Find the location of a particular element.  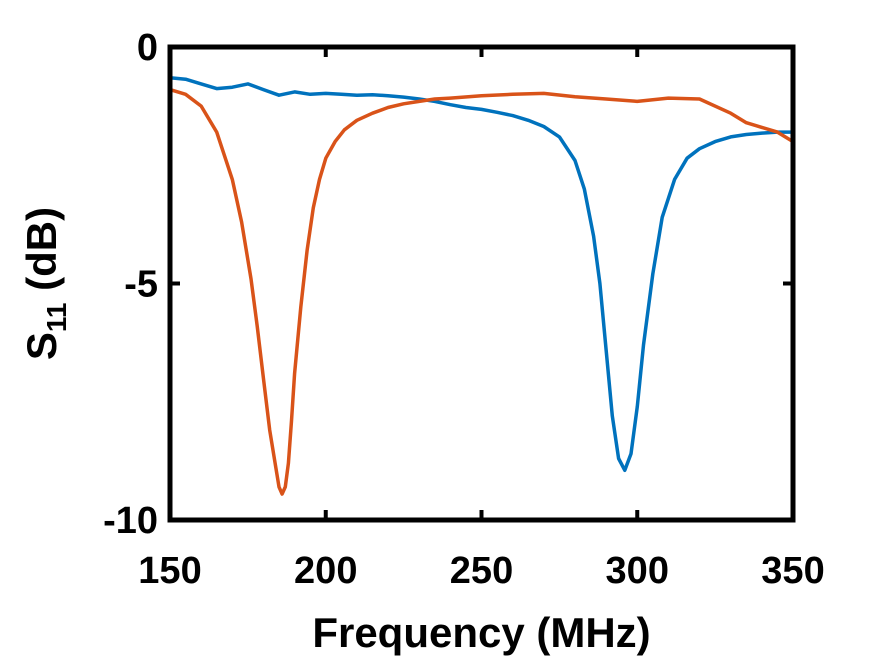

x-tick-label: 350 is located at coordinates (792, 571).